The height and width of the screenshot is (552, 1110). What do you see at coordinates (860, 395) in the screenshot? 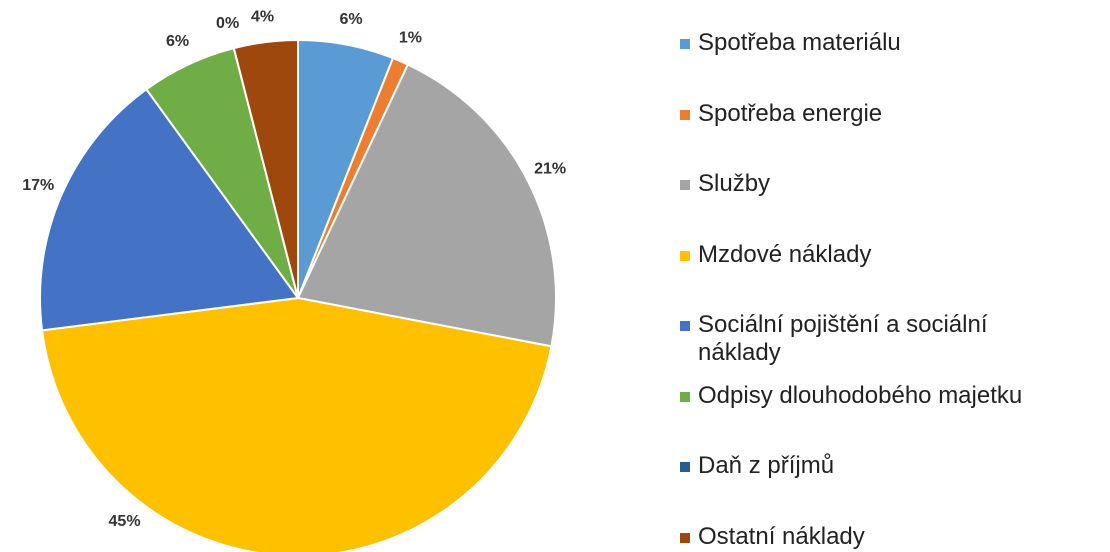
I see `legend-label: Odpisy dlouhodobého majetku` at bounding box center [860, 395].